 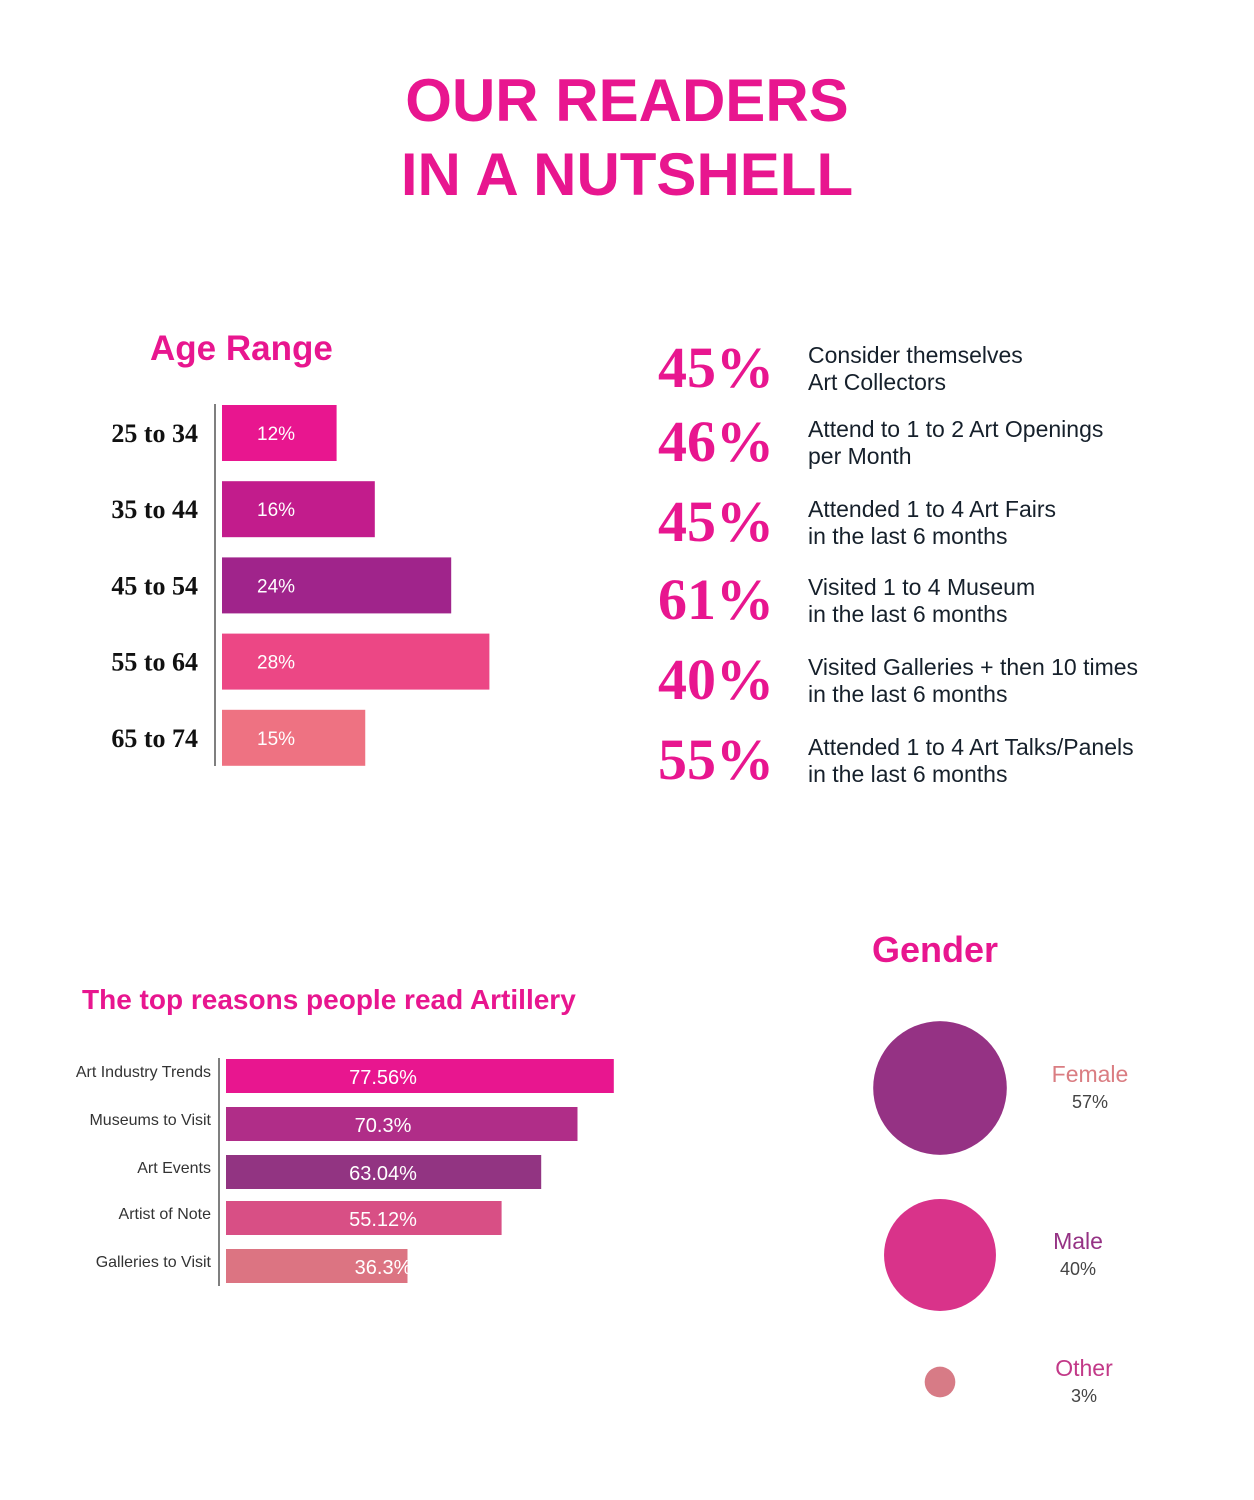 I want to click on stat-line1: Attended 1 to 4 Art Fairs, so click(x=932, y=509).